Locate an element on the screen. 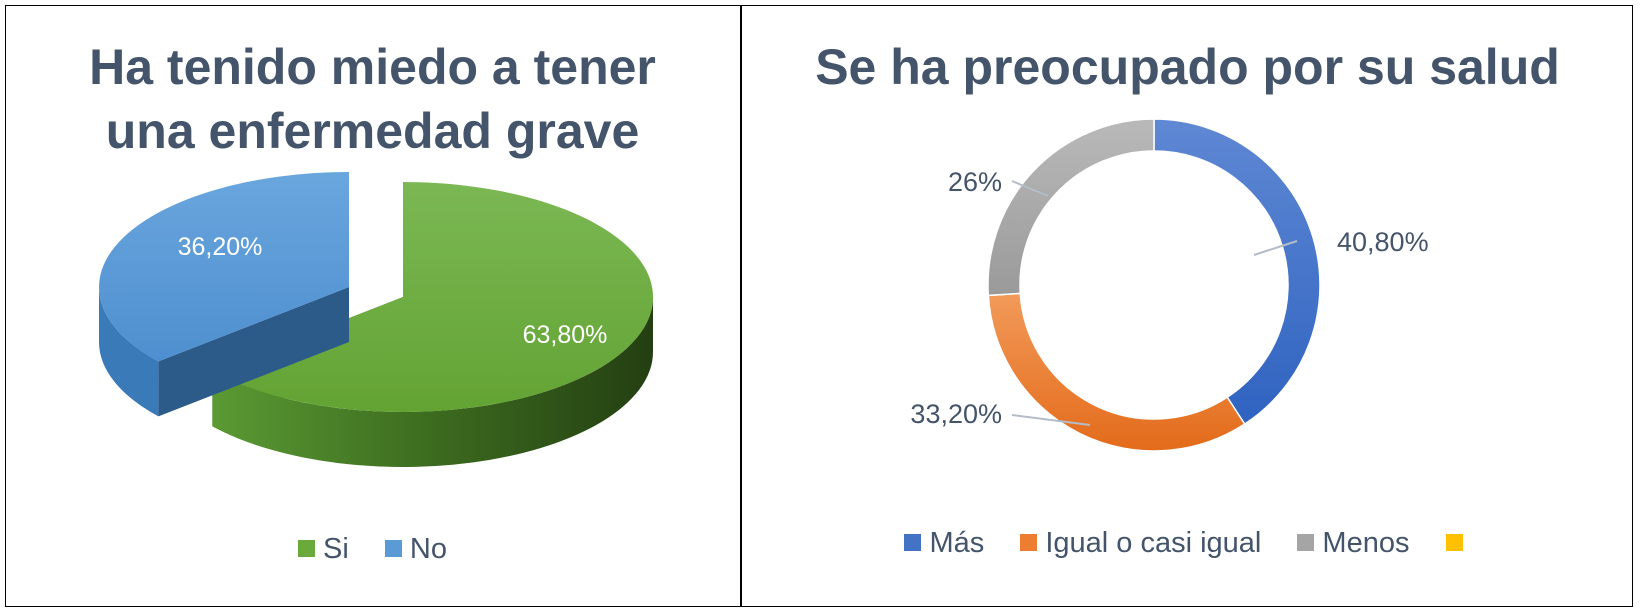 The height and width of the screenshot is (615, 1640). legend-label-igual: Igual o casi igual is located at coordinates (1153, 543).